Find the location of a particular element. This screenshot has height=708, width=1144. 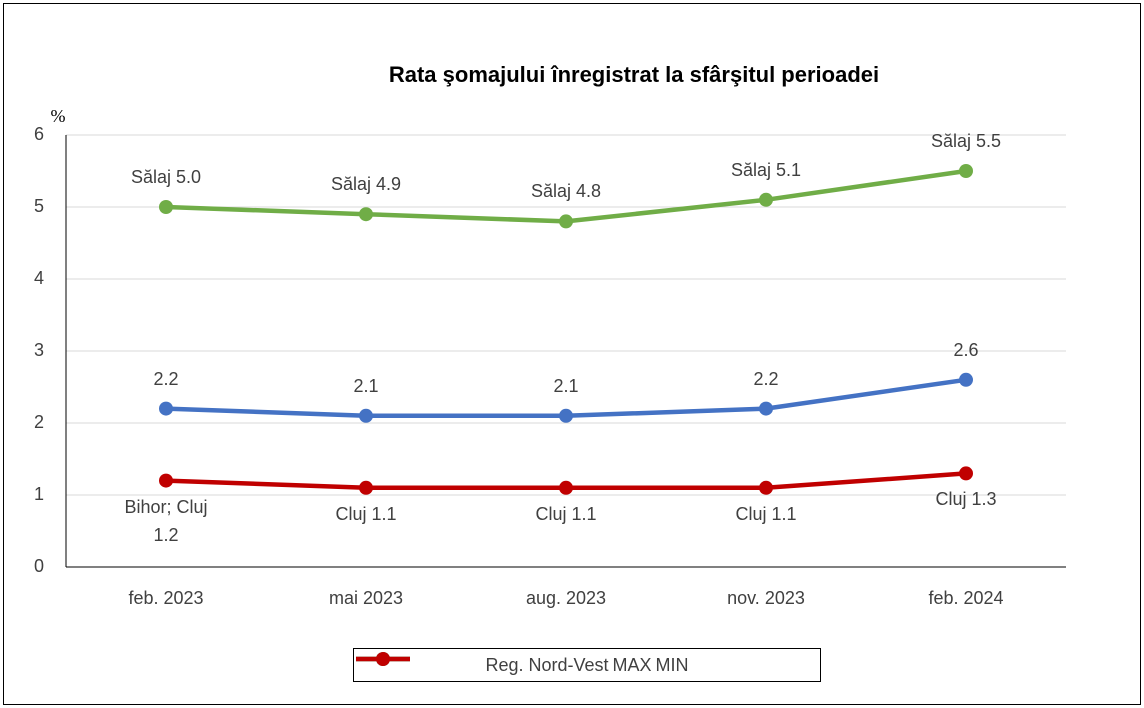

y-tick-label: 3 is located at coordinates (39, 350).